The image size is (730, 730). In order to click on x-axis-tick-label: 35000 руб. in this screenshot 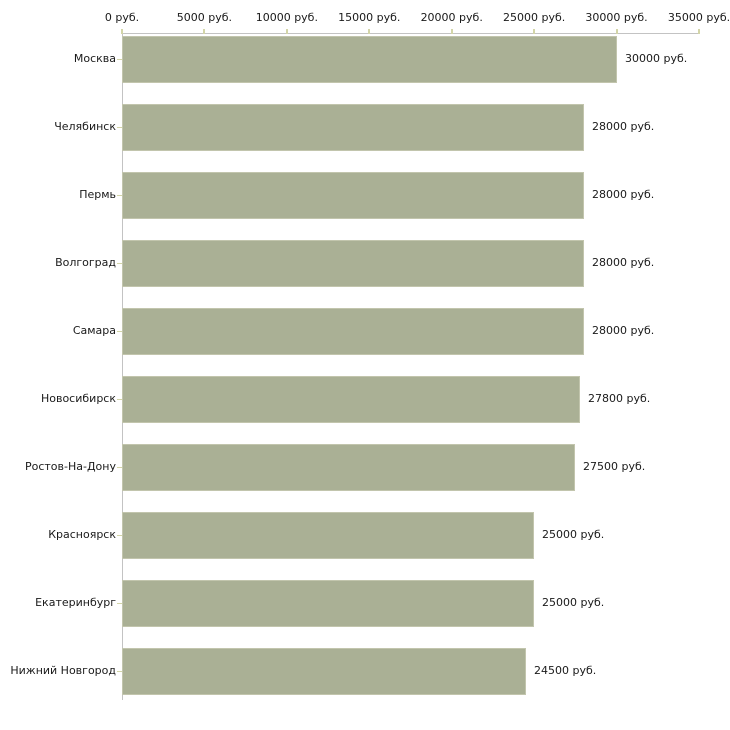, I will do `click(698, 17)`.